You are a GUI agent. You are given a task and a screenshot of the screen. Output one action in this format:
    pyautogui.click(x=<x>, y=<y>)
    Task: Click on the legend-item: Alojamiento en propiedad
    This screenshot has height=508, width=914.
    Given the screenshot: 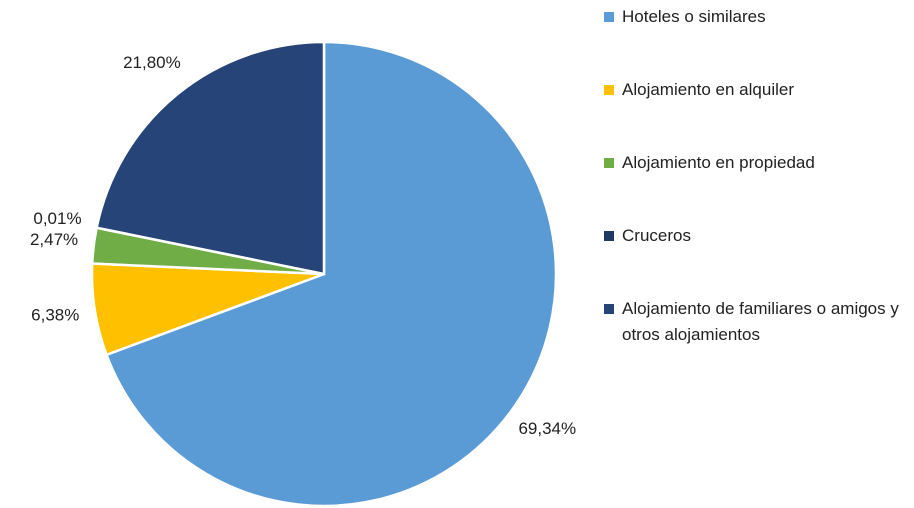 What is the action you would take?
    pyautogui.click(x=754, y=186)
    